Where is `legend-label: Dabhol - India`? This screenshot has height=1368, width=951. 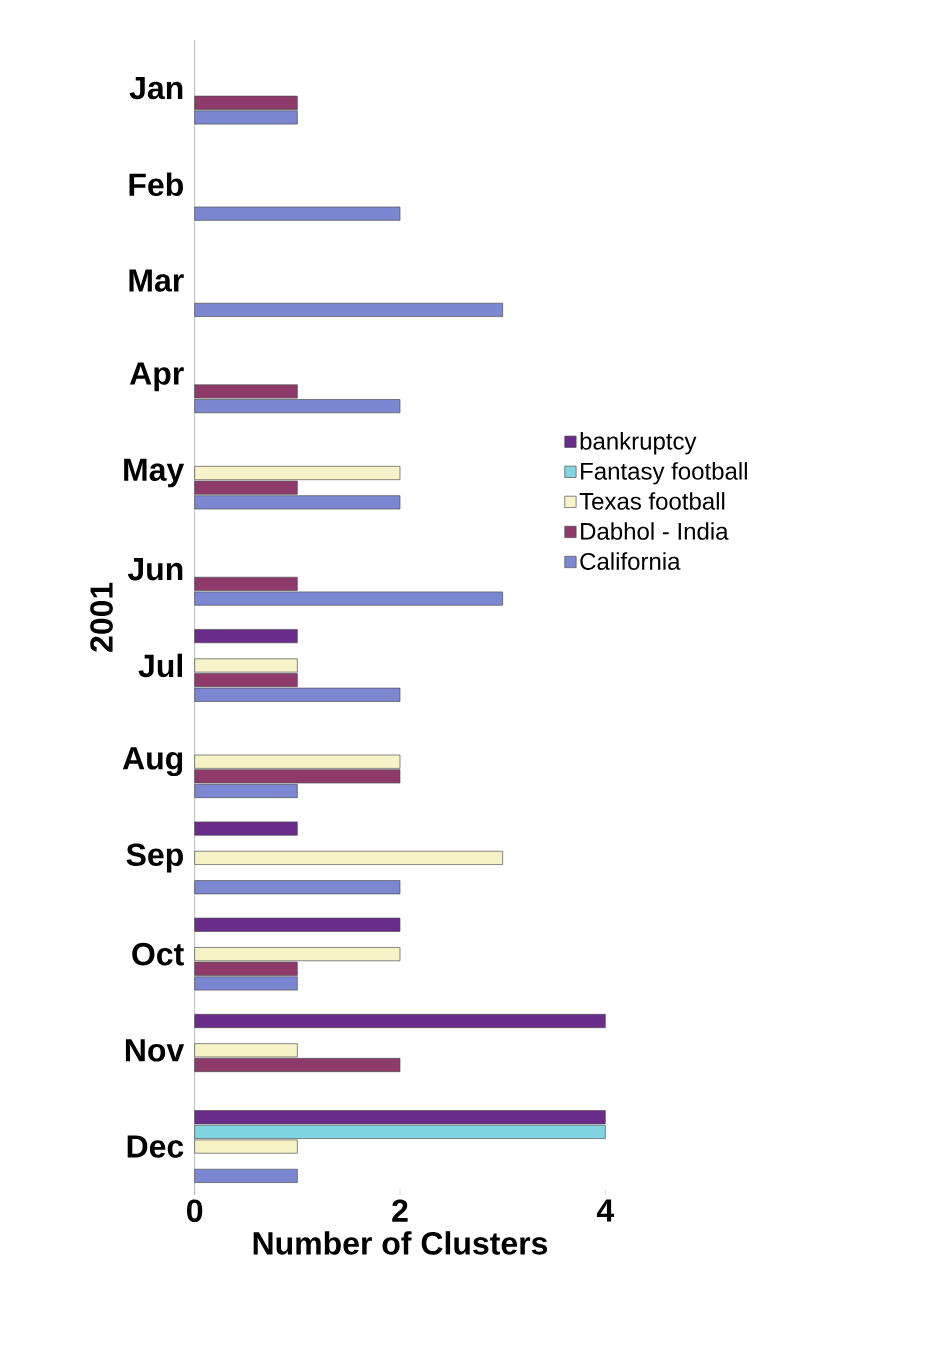 legend-label: Dabhol - India is located at coordinates (655, 531).